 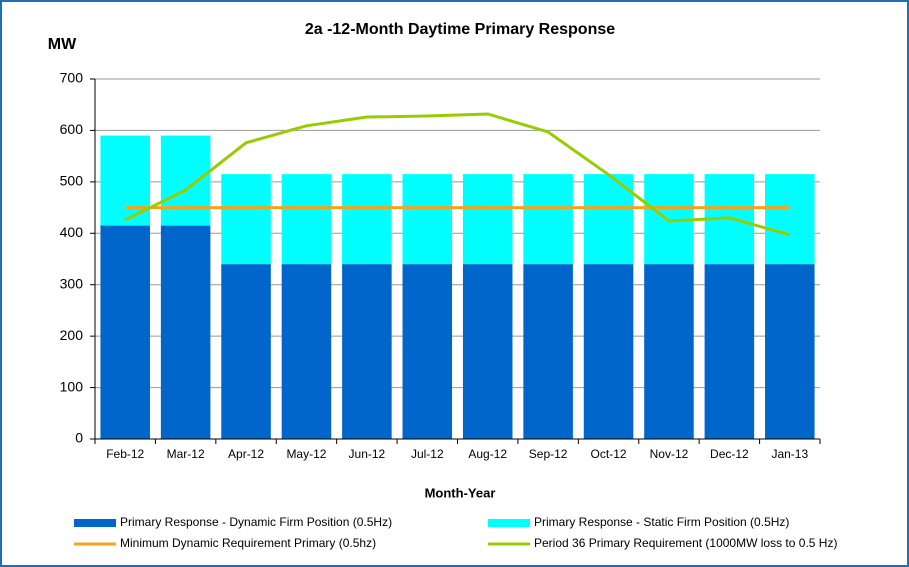 I want to click on y-tick-label: 0, so click(x=79, y=438).